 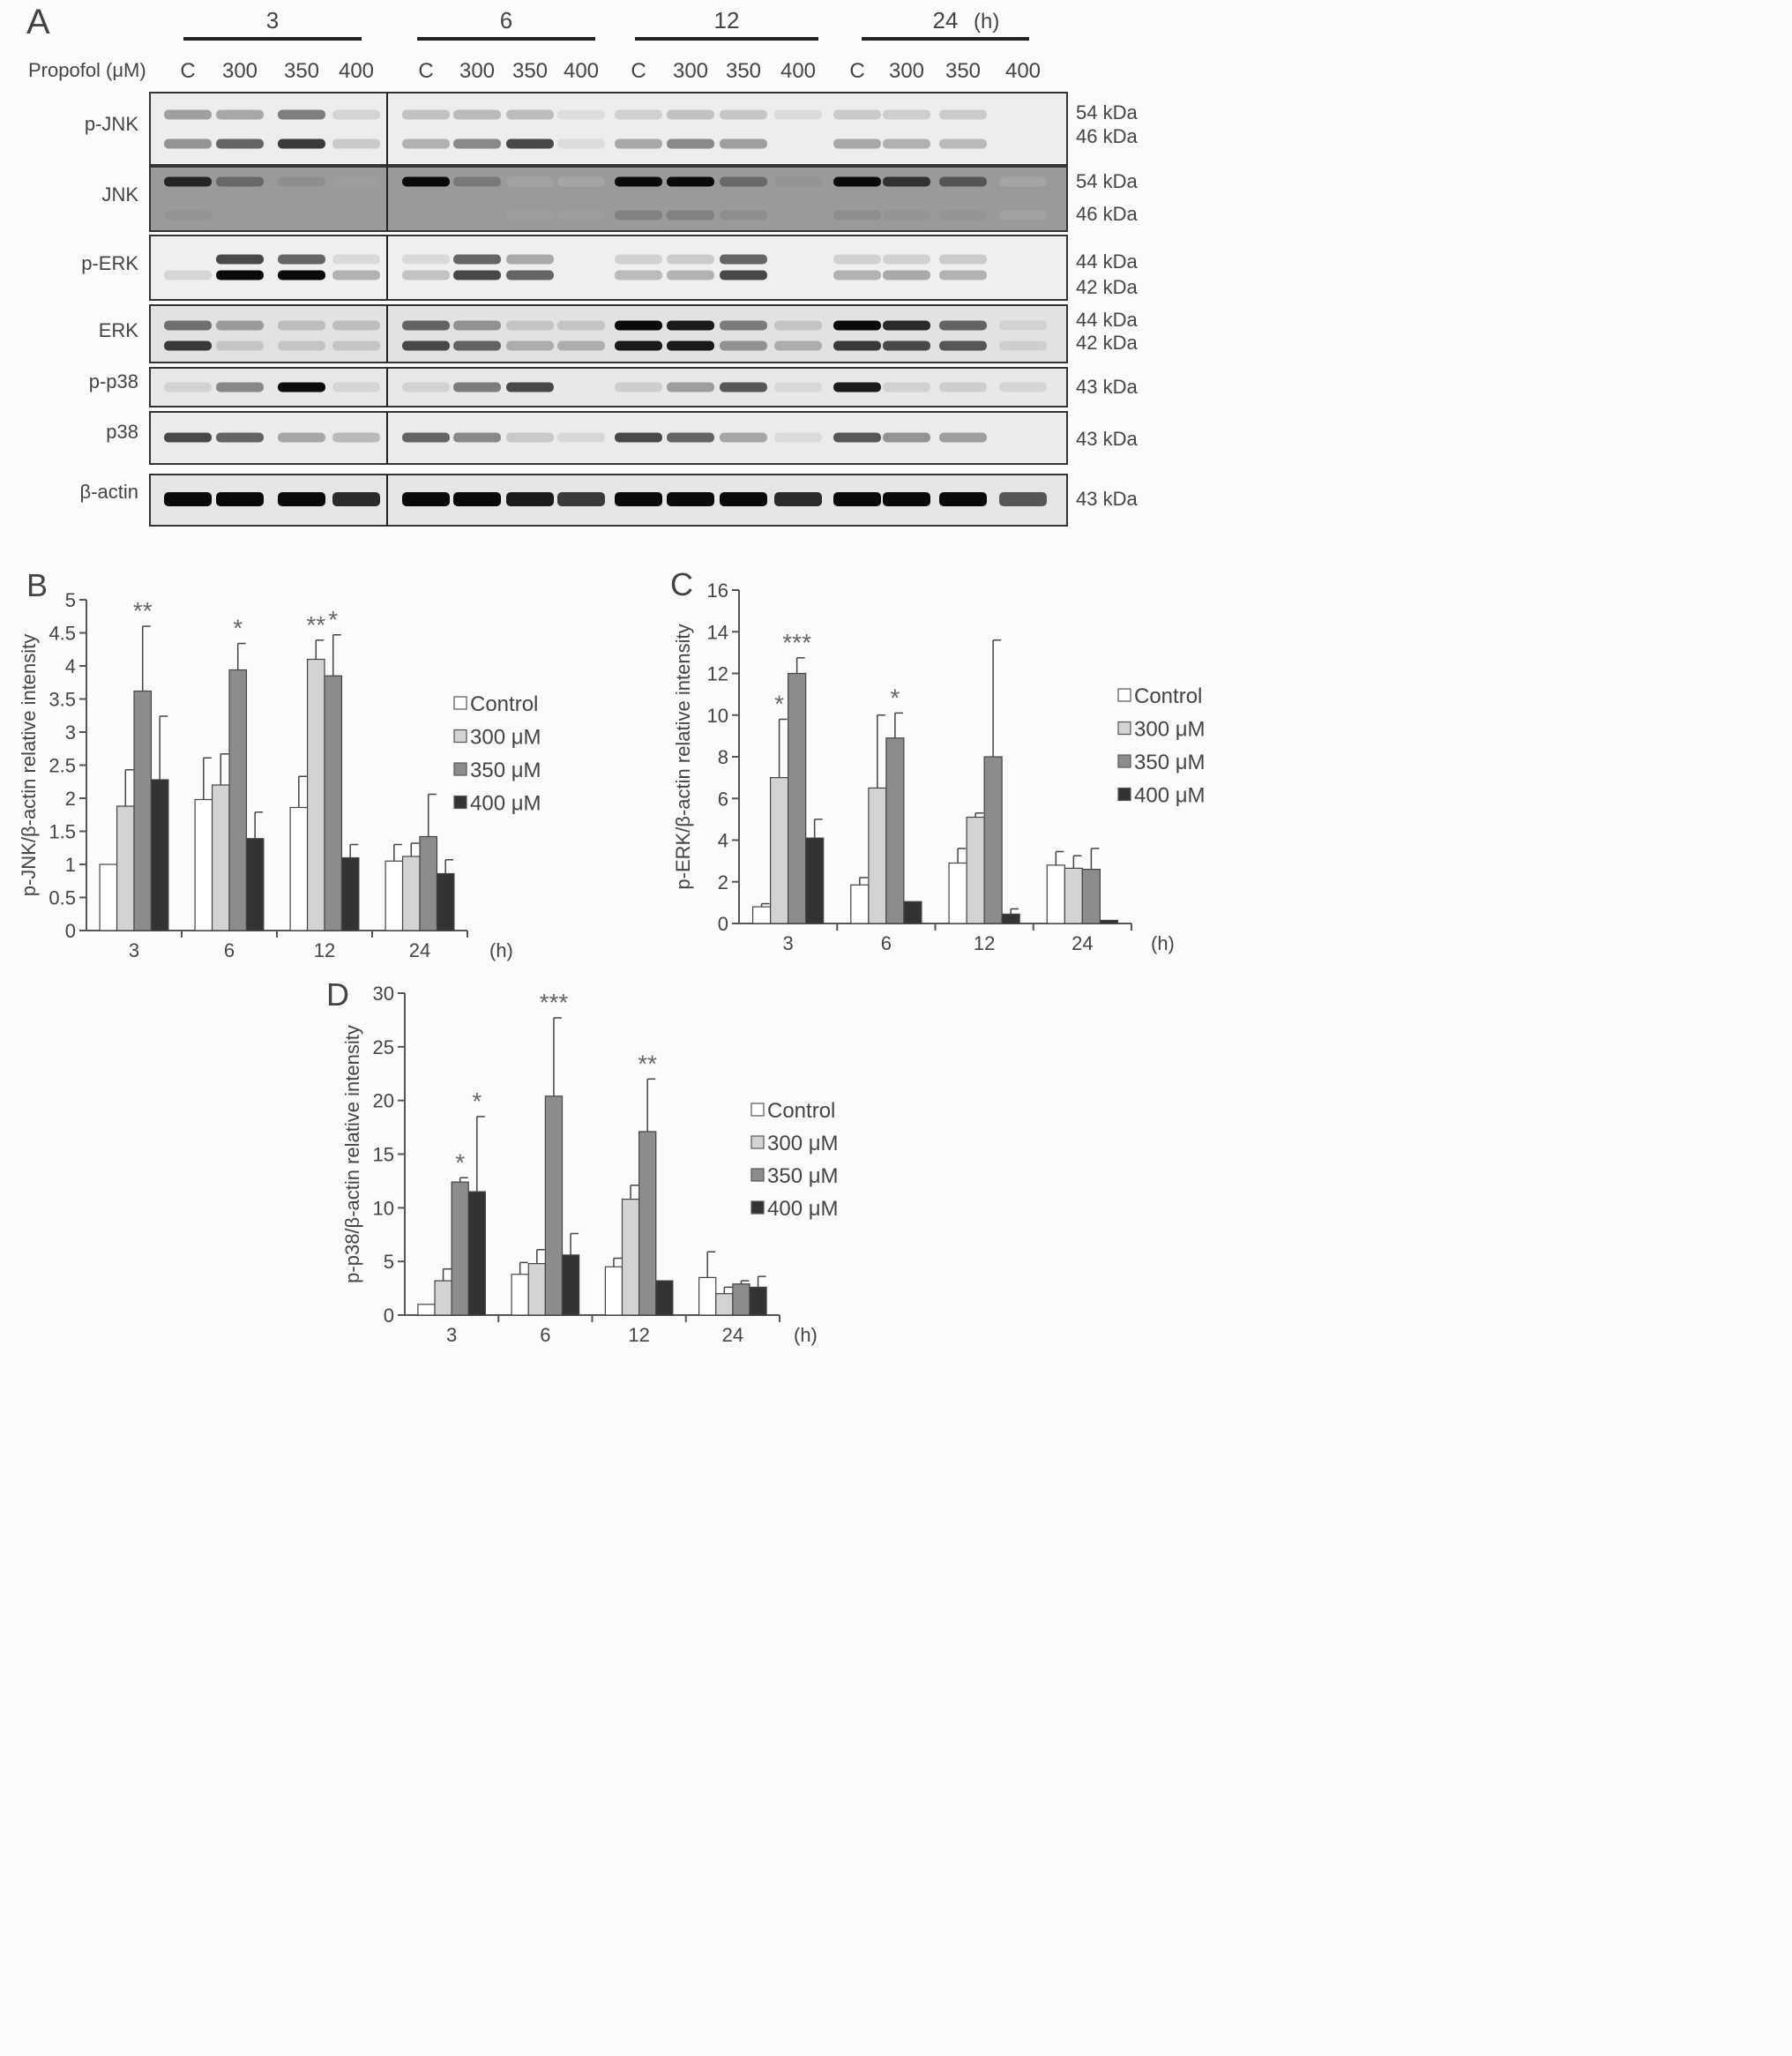 What do you see at coordinates (1107, 343) in the screenshot?
I see `kda-label: 42 kDa` at bounding box center [1107, 343].